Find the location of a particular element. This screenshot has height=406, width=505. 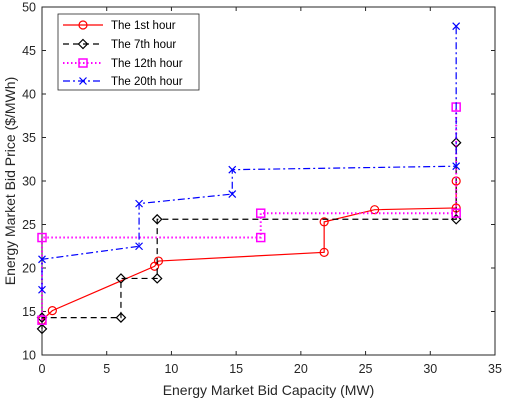

legend-entry-12th-hour: The 12th hour is located at coordinates (123, 64).